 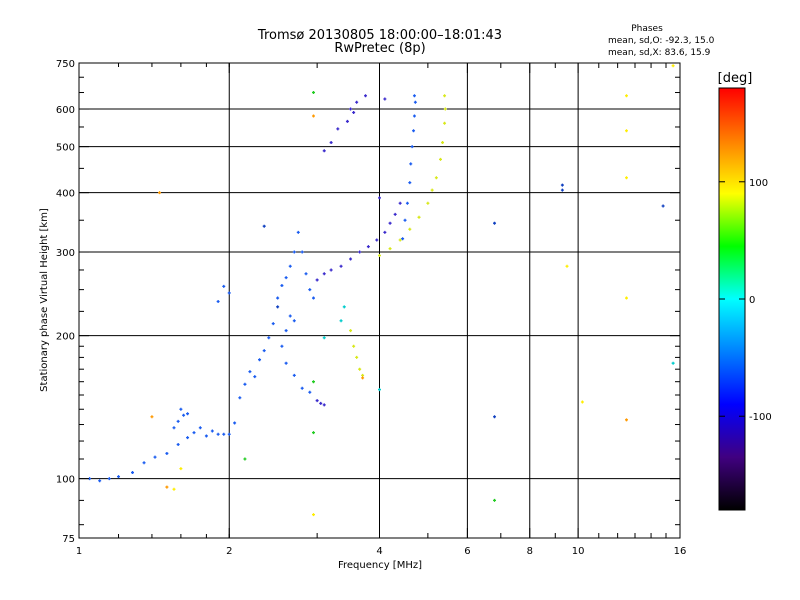 I want to click on colorbar-ticks: 100 0 -100, so click(x=745, y=299).